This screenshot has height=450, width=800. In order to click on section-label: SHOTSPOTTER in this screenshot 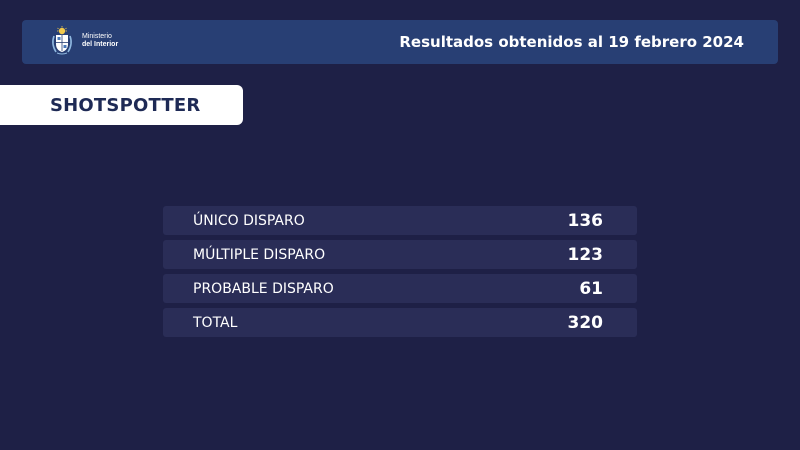, I will do `click(121, 105)`.